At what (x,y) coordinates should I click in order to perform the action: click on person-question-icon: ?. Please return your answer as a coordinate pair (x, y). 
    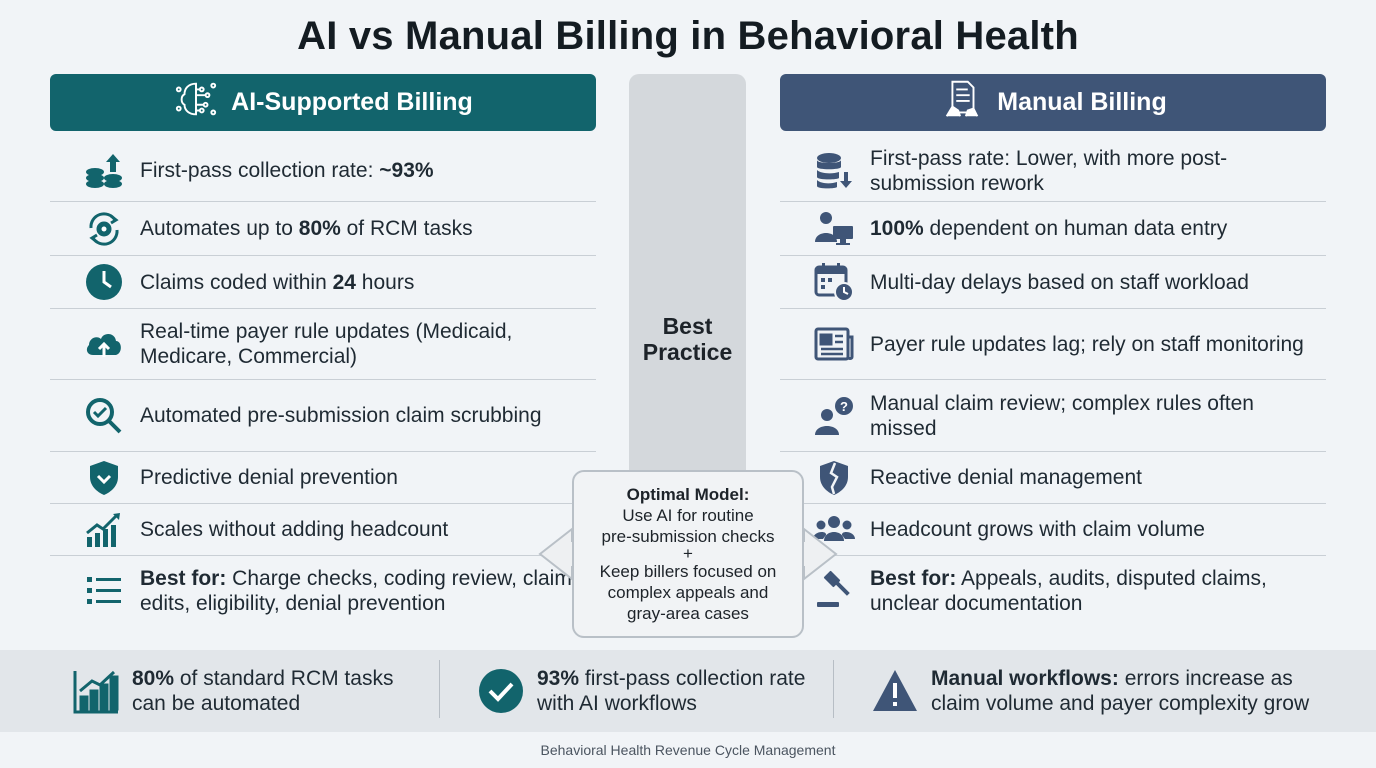
    Looking at the image, I should click on (834, 416).